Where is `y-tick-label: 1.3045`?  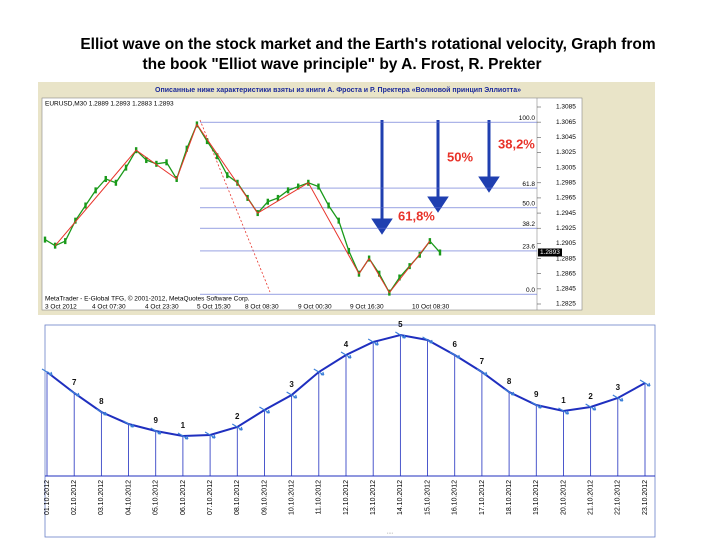
y-tick-label: 1.3045 is located at coordinates (566, 137).